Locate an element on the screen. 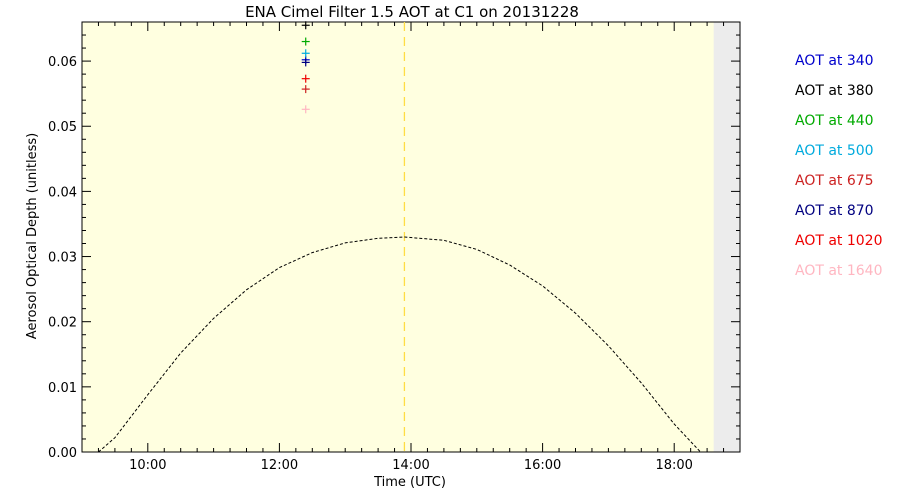 The height and width of the screenshot is (500, 900). legend-item: AOT at 870 is located at coordinates (834, 211).